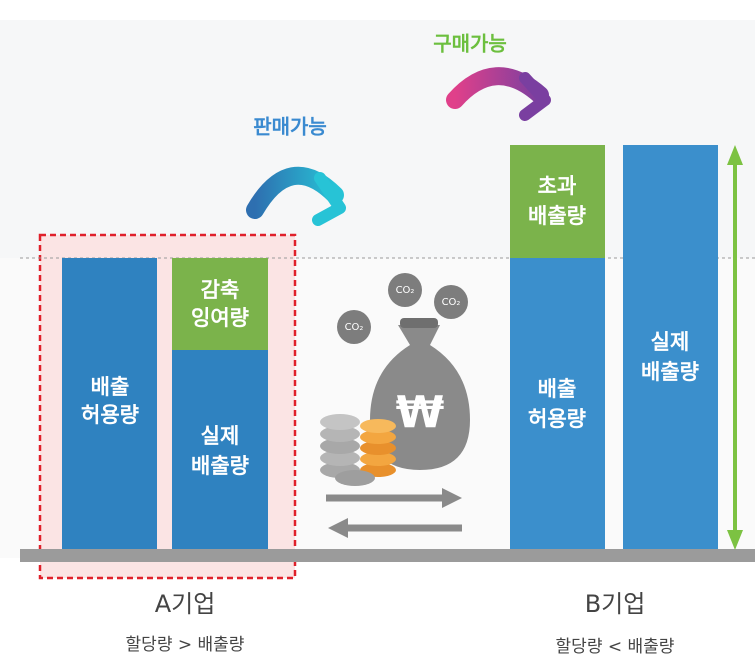 The width and height of the screenshot is (755, 667). What do you see at coordinates (557, 201) in the screenshot?
I see `excess-bar` at bounding box center [557, 201].